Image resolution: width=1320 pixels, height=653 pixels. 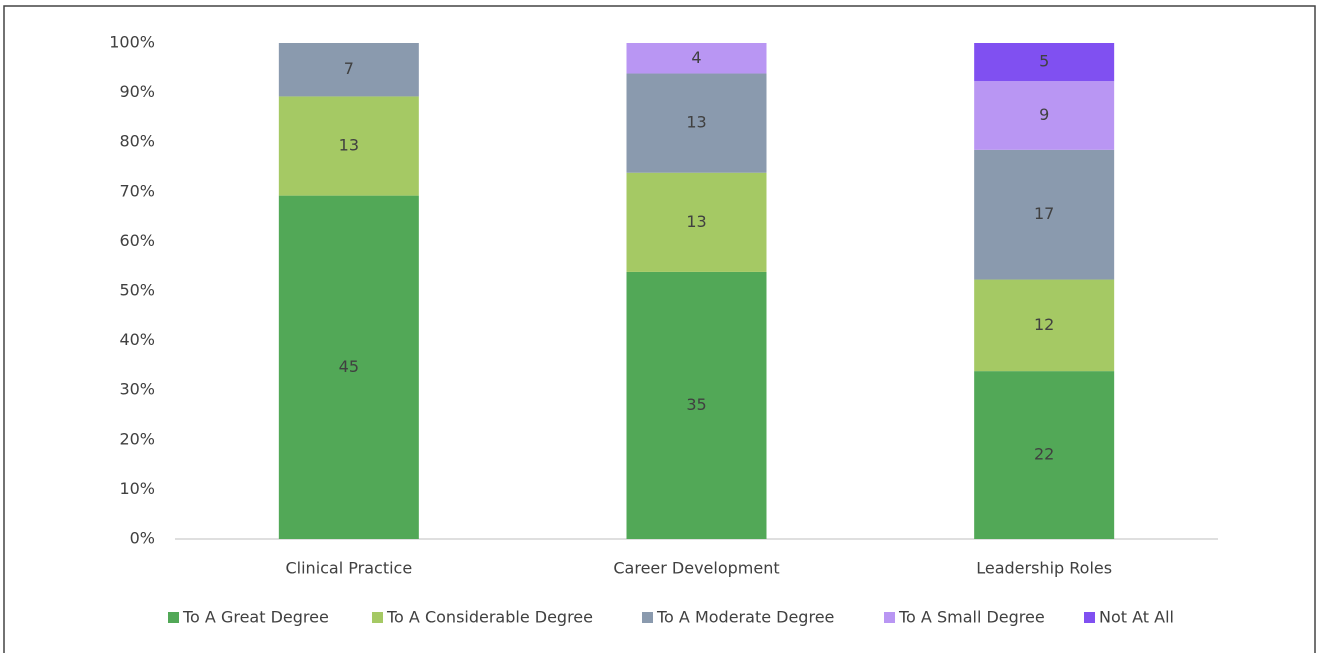 What do you see at coordinates (1136, 617) in the screenshot?
I see `legend-label: Not At All` at bounding box center [1136, 617].